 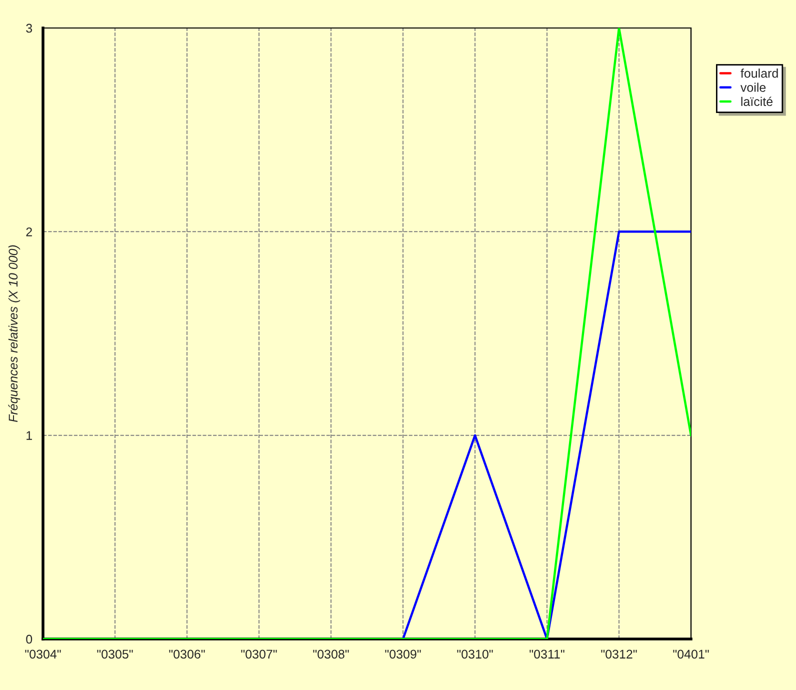 I want to click on legend-label: voile, so click(x=753, y=87).